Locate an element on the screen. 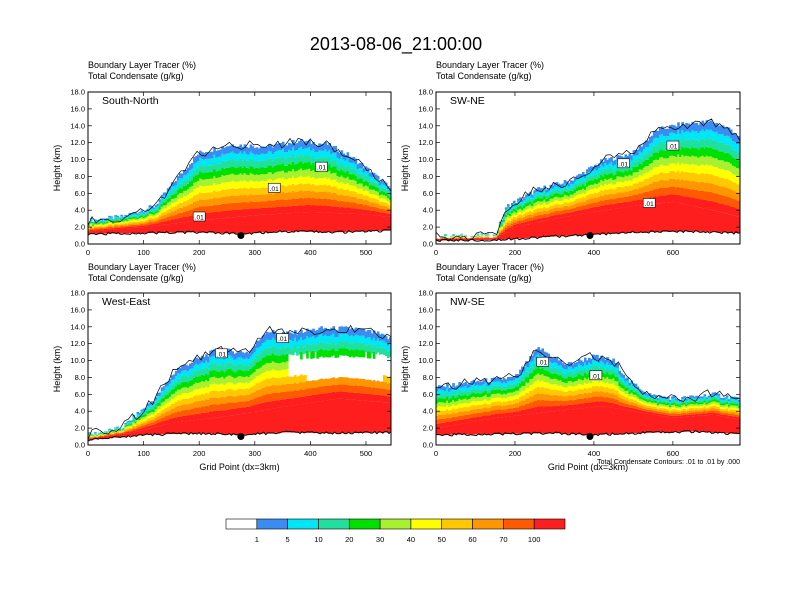 This screenshot has height=612, width=792. contour-label: .01 is located at coordinates (673, 145).